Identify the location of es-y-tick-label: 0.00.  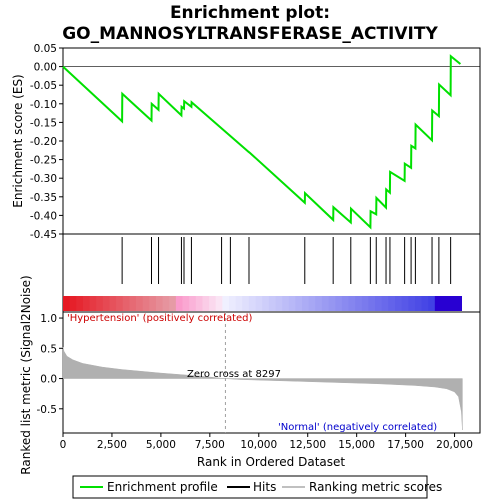
(45, 68).